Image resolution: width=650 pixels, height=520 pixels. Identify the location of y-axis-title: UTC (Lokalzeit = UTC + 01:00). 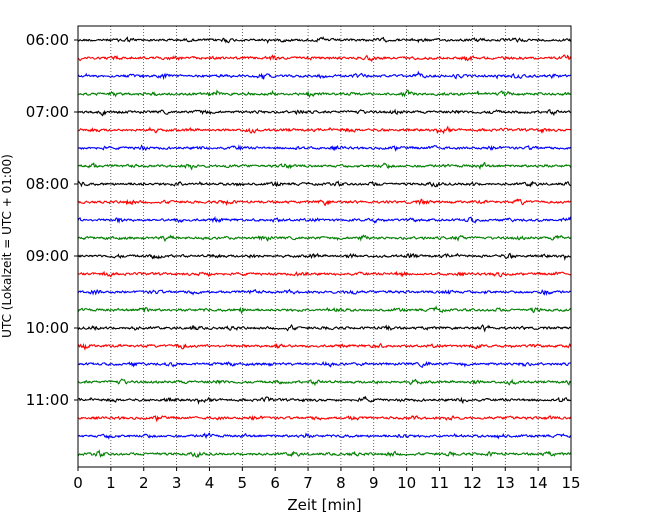
(7, 246).